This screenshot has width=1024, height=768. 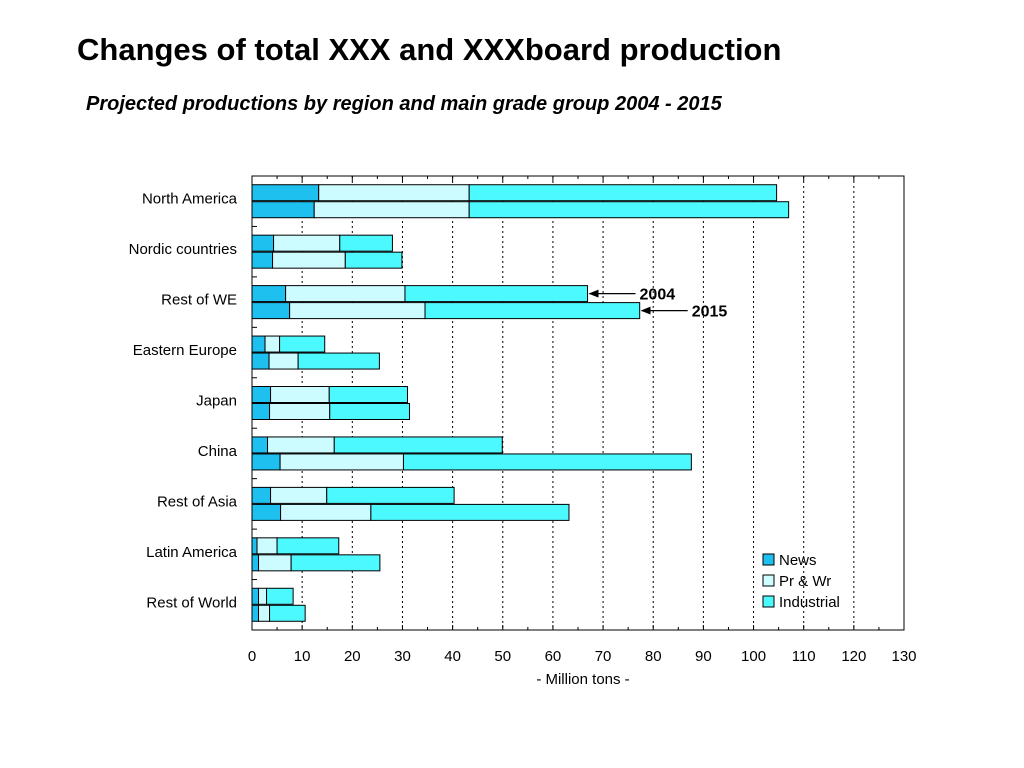 I want to click on legend: News Pr & Wr Industrial, so click(x=801, y=581).